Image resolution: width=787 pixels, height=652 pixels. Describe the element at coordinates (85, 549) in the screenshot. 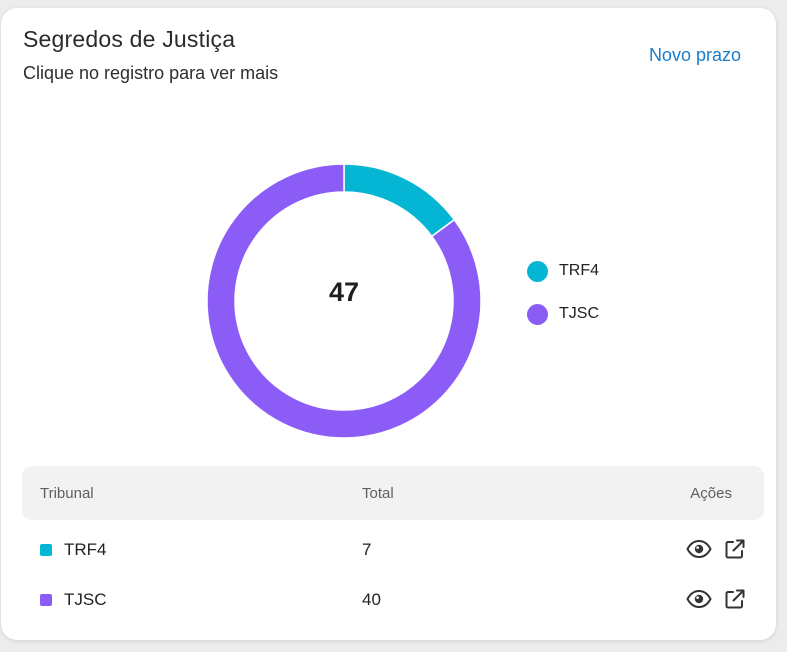

I see `tribunal-name: TRF4` at that location.